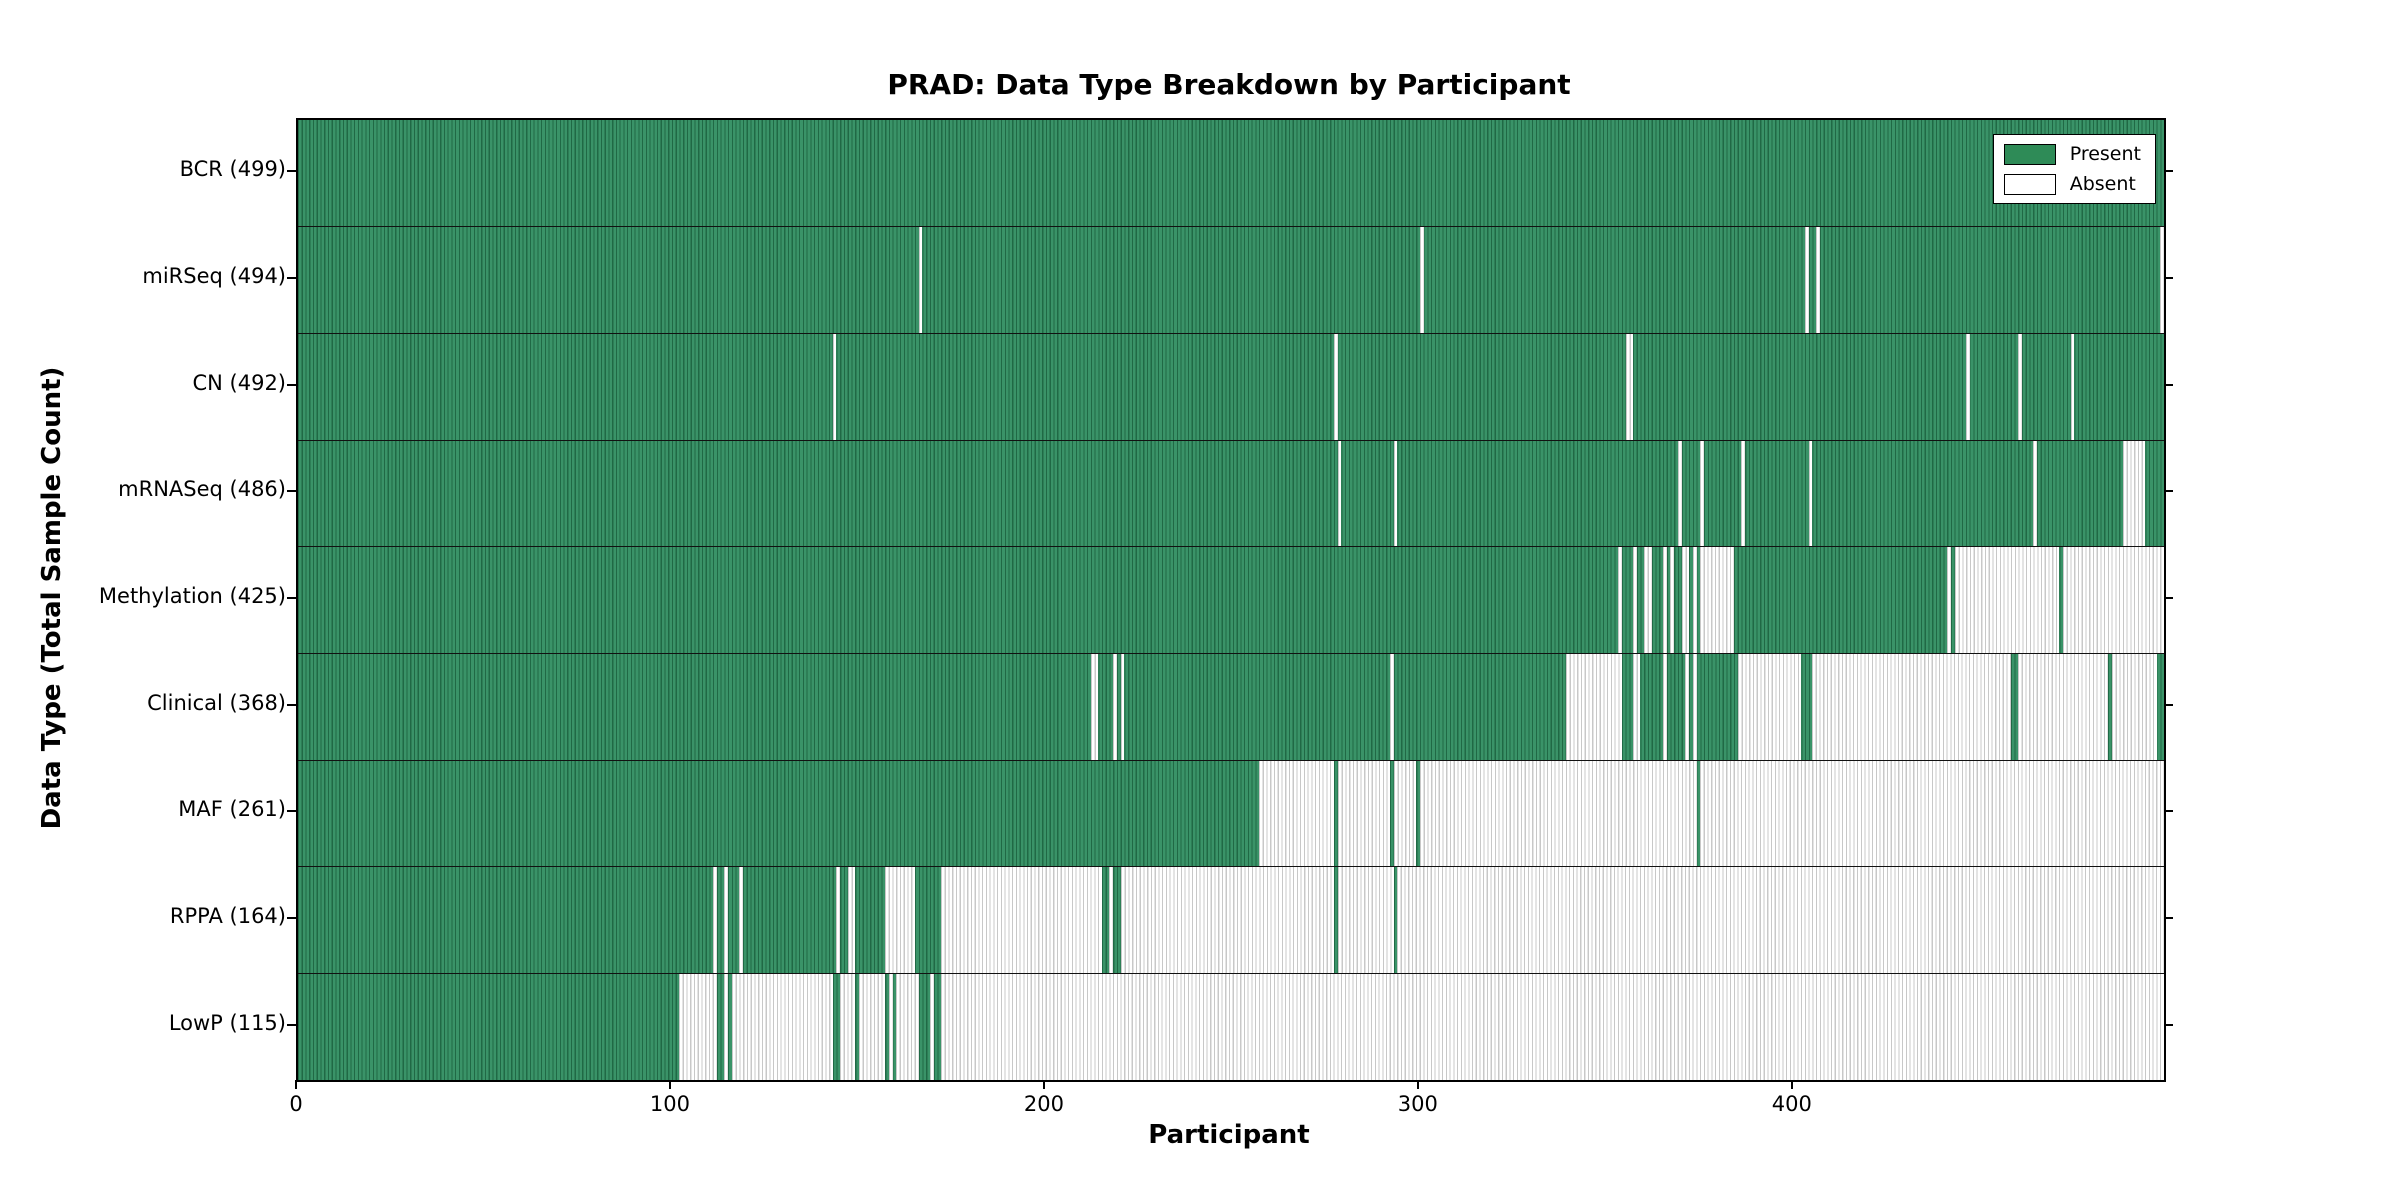 The image size is (2400, 1200). I want to click on y-tick-label-maf: MAF (261), so click(232, 809).